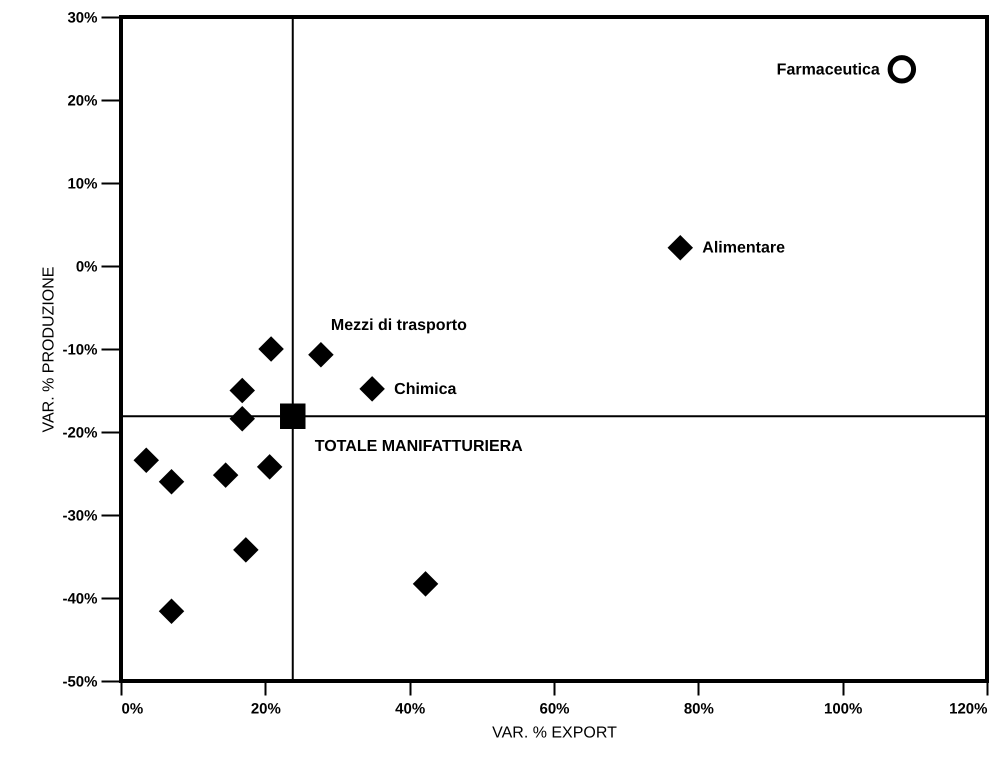 The width and height of the screenshot is (997, 778). Describe the element at coordinates (843, 709) in the screenshot. I see `x-tick-label: 100%` at that location.